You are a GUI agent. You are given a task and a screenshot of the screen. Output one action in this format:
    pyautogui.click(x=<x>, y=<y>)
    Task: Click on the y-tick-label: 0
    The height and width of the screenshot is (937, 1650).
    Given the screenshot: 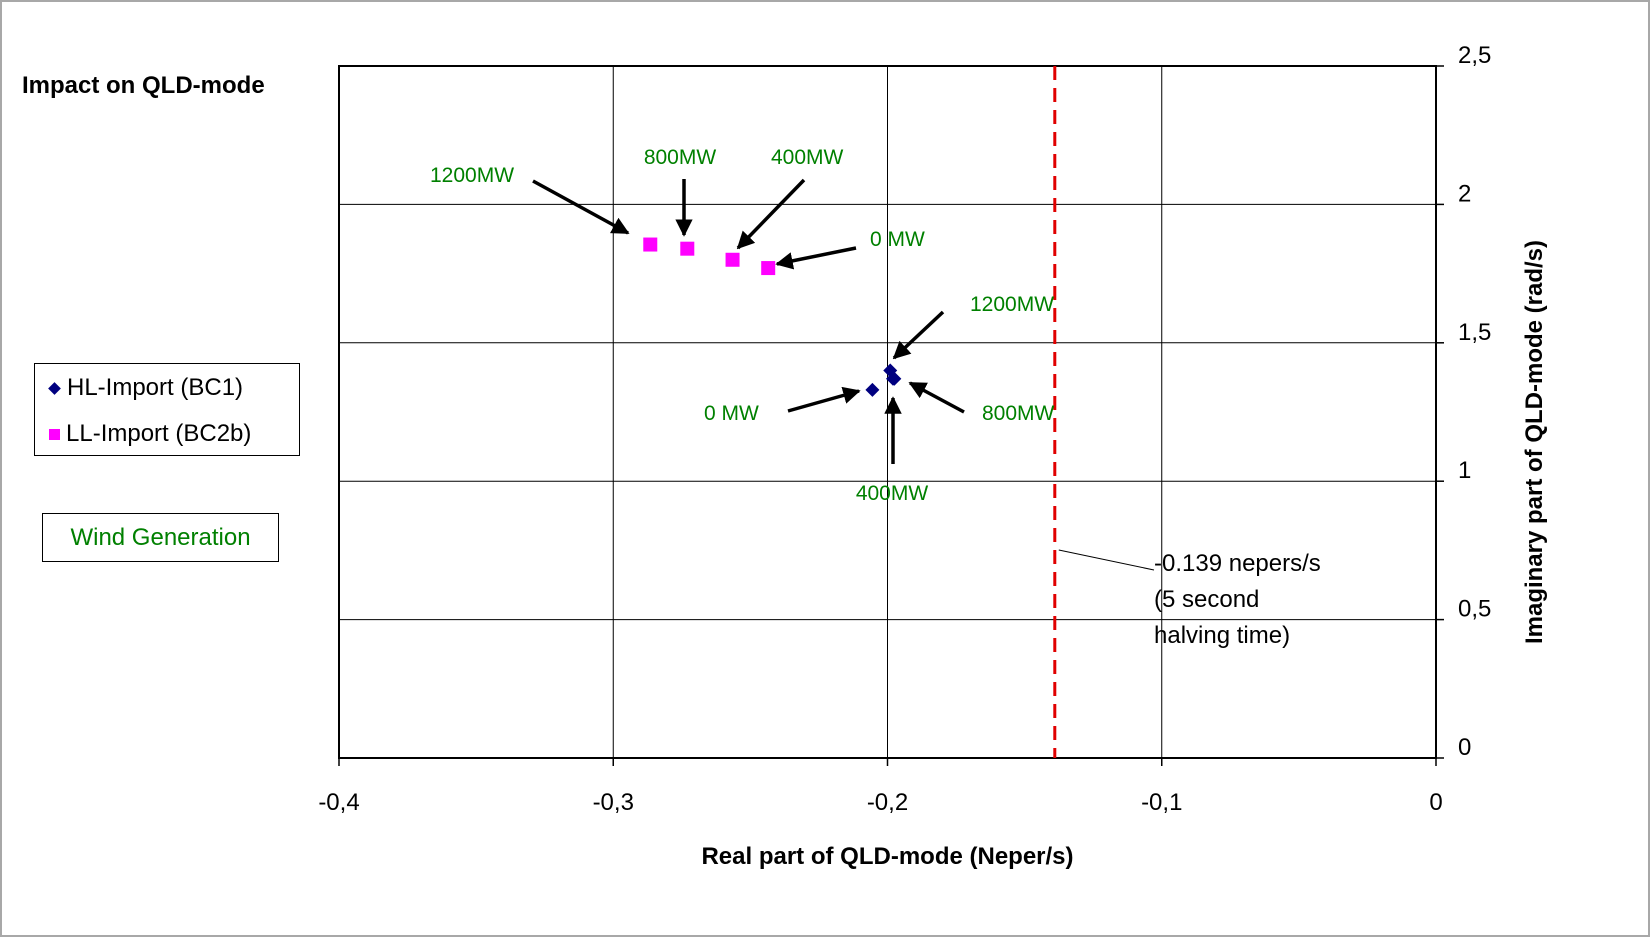 What is the action you would take?
    pyautogui.click(x=1464, y=747)
    